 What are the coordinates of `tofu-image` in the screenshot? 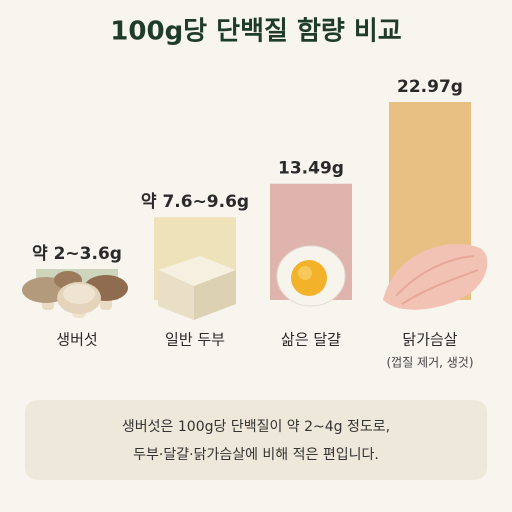 It's located at (197, 288).